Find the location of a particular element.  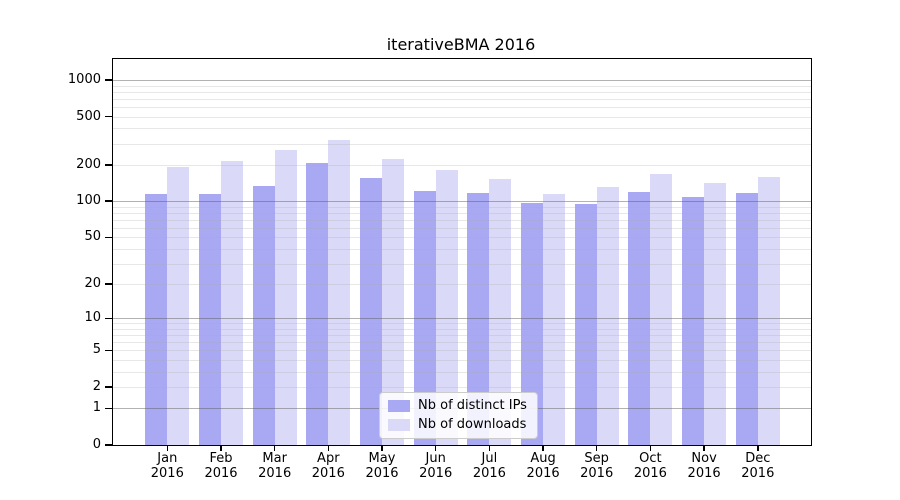

x-tick-mark-apr is located at coordinates (328, 448).